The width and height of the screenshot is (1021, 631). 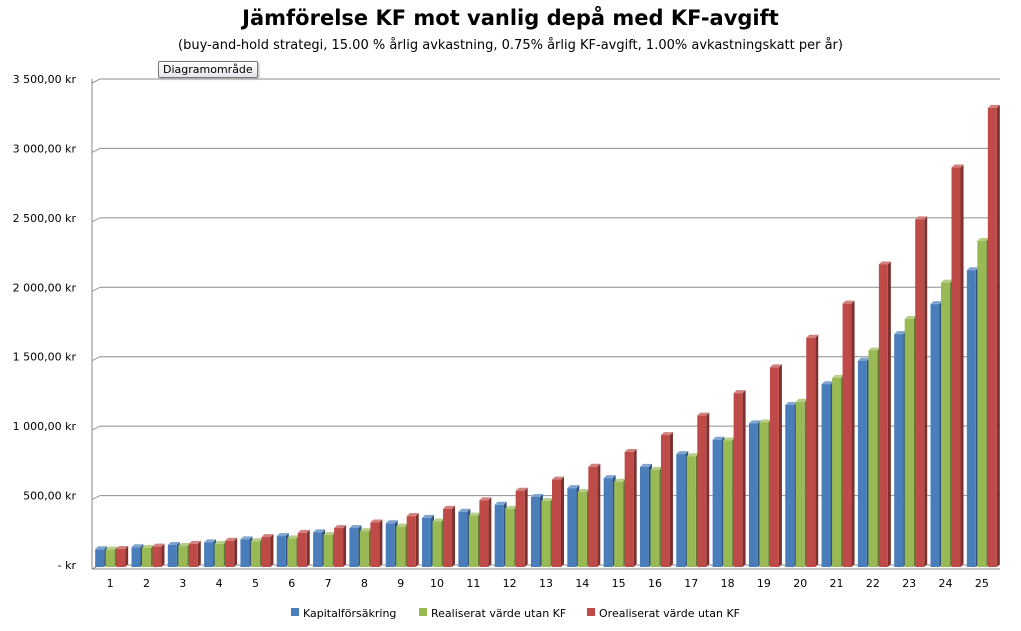 I want to click on legend-label: Kapitalförsäkring, so click(x=349, y=613).